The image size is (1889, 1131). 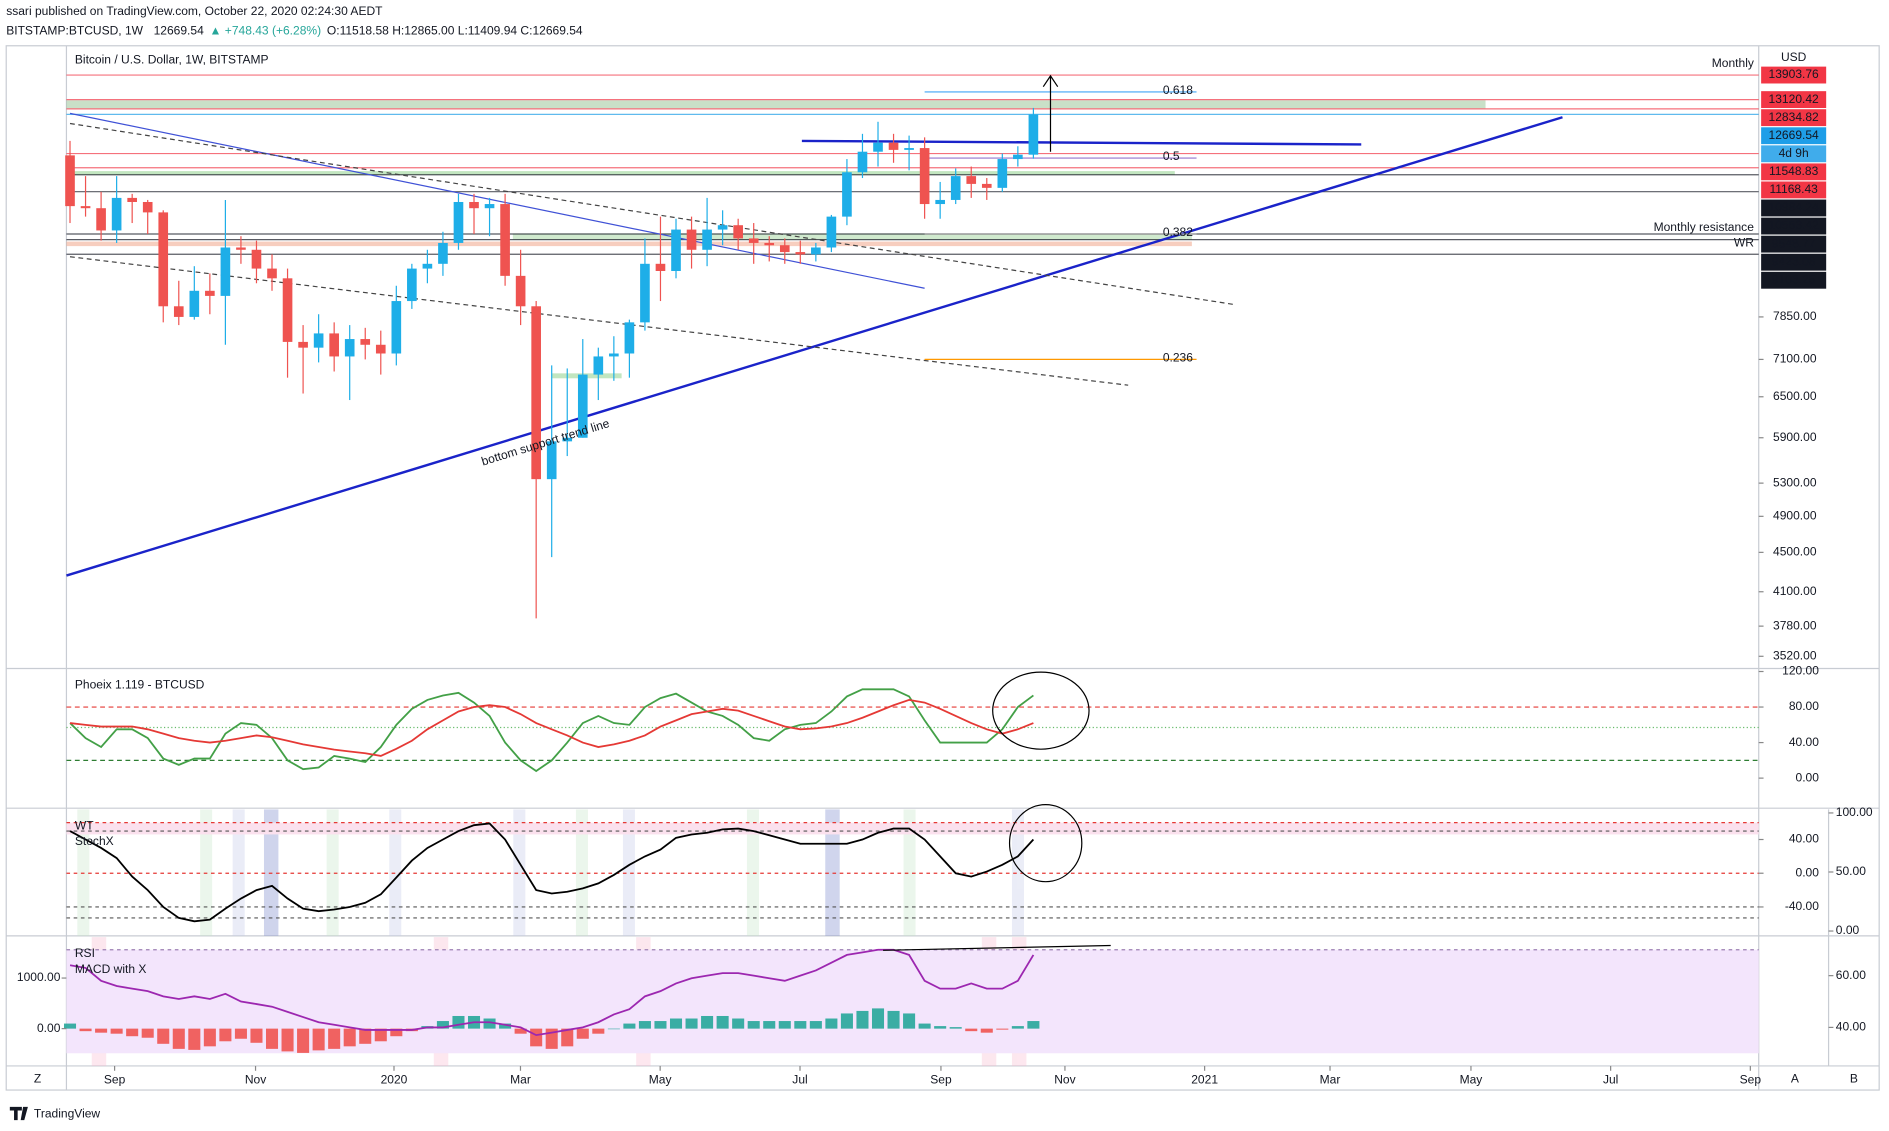 What do you see at coordinates (1330, 1080) in the screenshot?
I see `x-tick-label: Mar` at bounding box center [1330, 1080].